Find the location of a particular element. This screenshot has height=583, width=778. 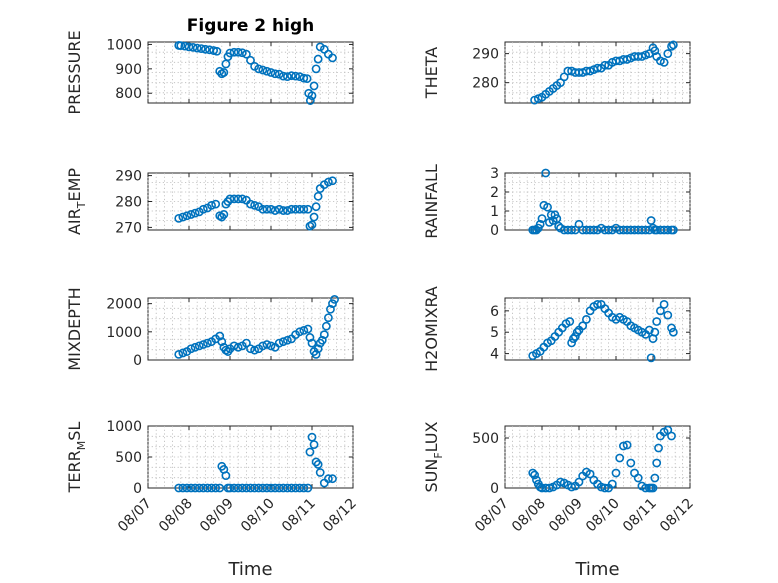

y-tick-label: 900 is located at coordinates (128, 70).